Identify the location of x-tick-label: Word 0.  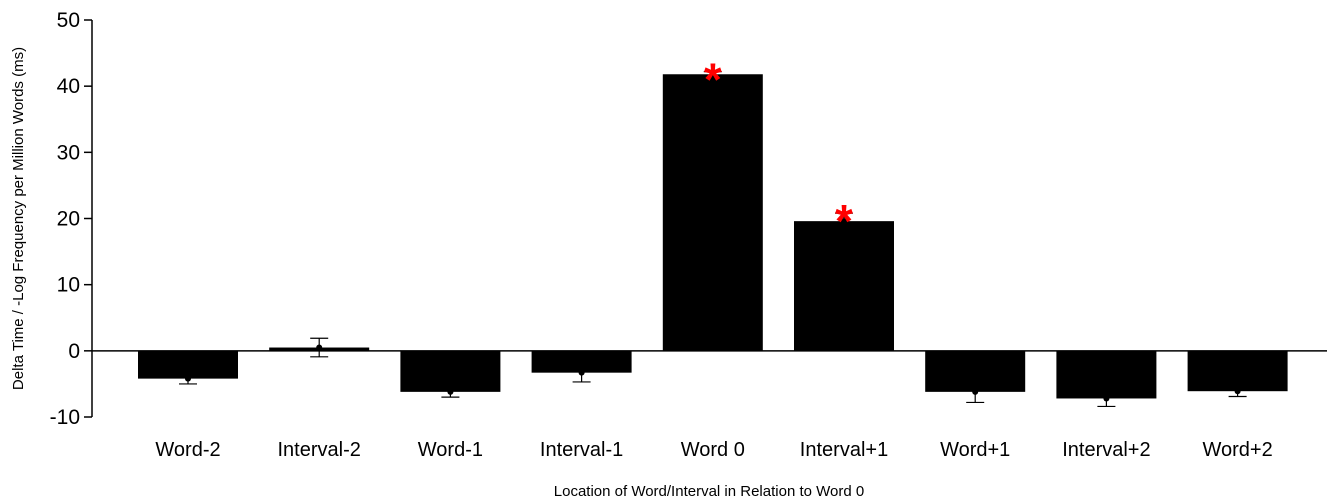
(713, 450).